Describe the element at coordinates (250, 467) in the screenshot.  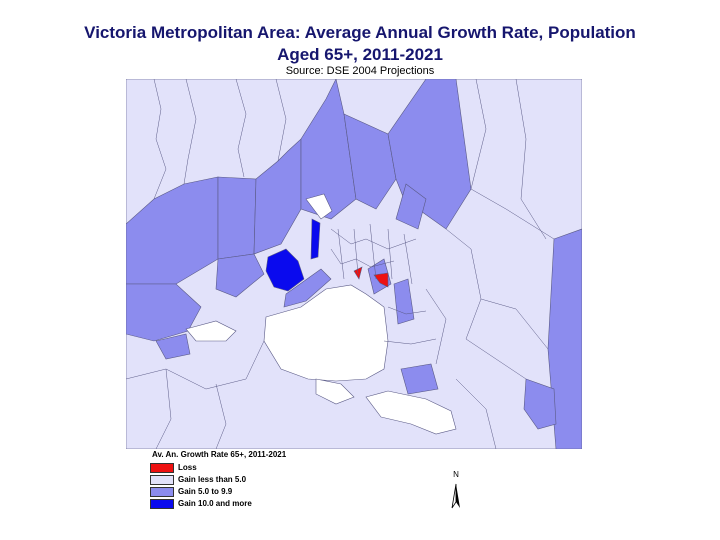
I see `legend-item-loss: Loss` at that location.